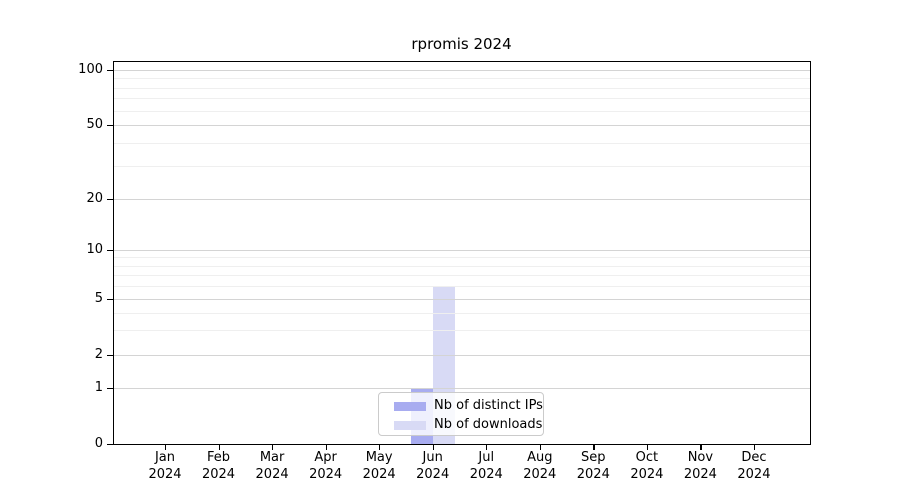 This screenshot has height=500, width=900. What do you see at coordinates (165, 466) in the screenshot?
I see `x-tick-label: Jan 2024` at bounding box center [165, 466].